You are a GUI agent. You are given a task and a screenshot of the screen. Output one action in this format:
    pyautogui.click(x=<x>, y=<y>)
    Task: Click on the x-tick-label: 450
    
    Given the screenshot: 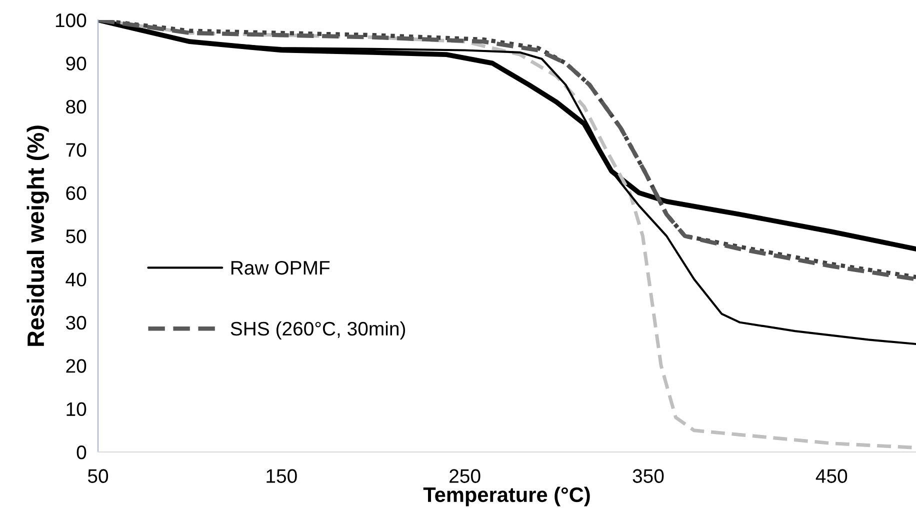 What is the action you would take?
    pyautogui.click(x=832, y=476)
    